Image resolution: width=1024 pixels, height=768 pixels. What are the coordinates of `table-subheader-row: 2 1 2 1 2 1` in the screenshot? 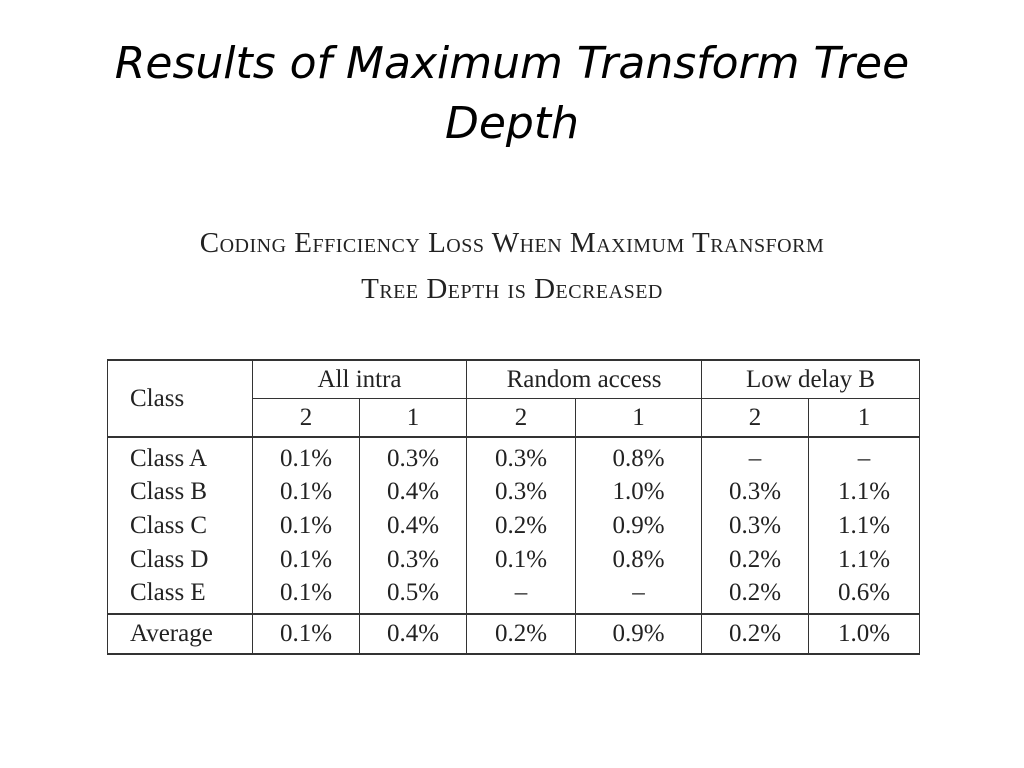 It's located at (514, 418).